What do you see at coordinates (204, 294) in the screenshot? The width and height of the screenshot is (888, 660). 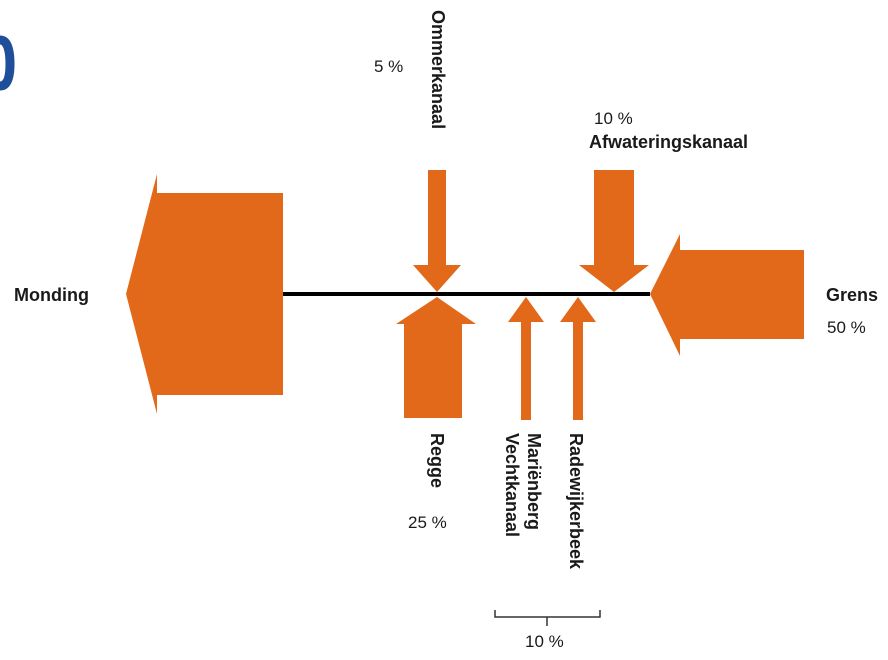 I see `monding-arrow` at bounding box center [204, 294].